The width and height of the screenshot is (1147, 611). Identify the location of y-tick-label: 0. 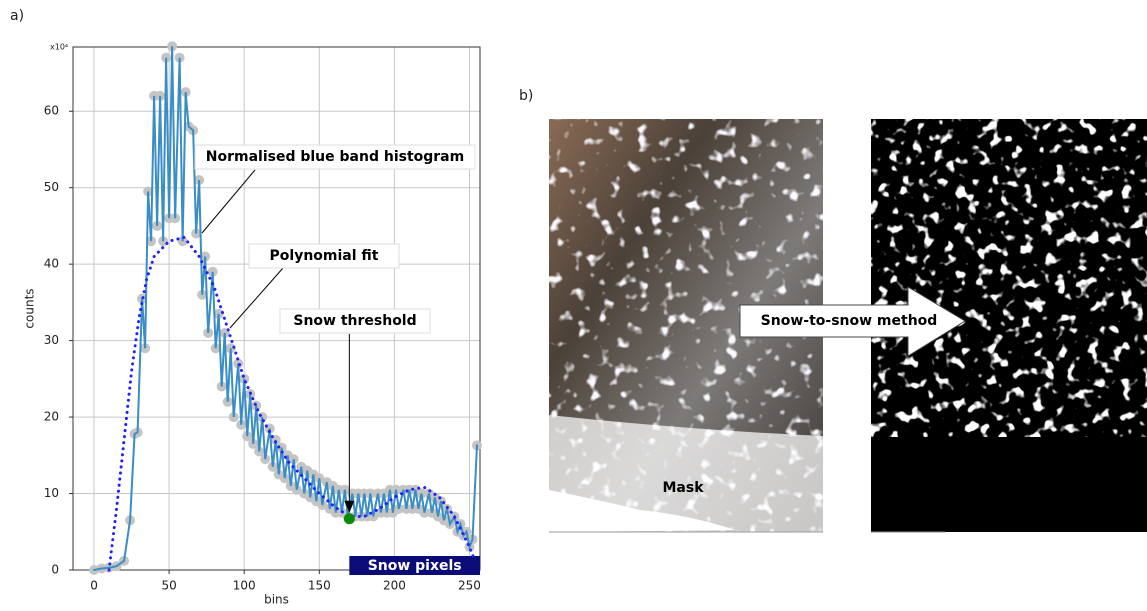
(55, 570).